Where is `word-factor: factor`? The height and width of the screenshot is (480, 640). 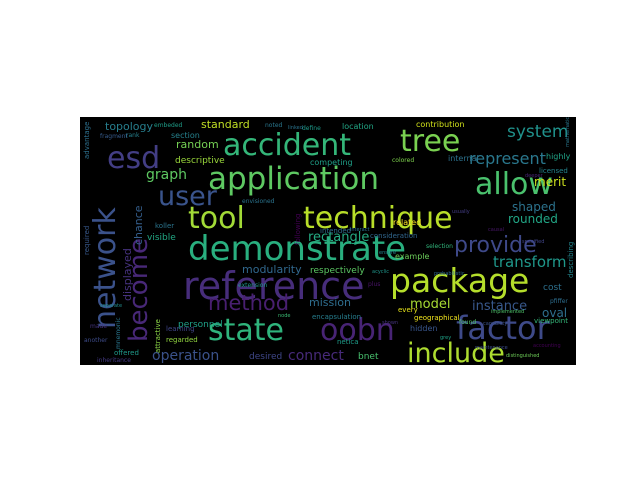 word-factor: factor is located at coordinates (503, 328).